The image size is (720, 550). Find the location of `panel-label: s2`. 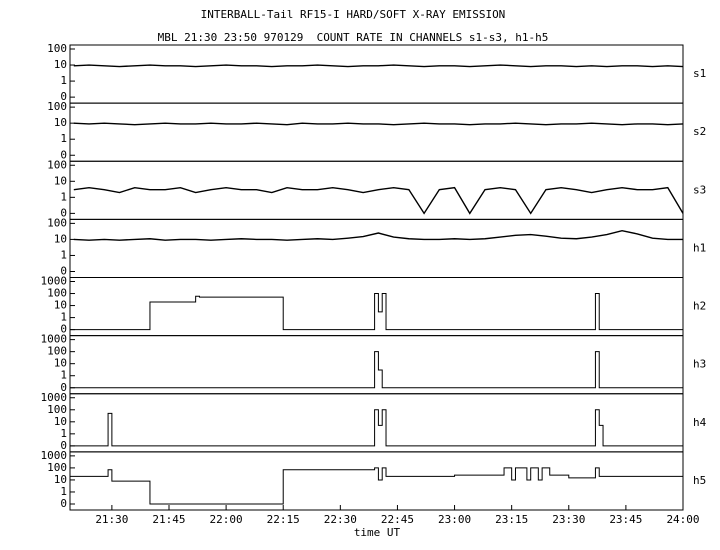

panel-label: s2 is located at coordinates (699, 131).